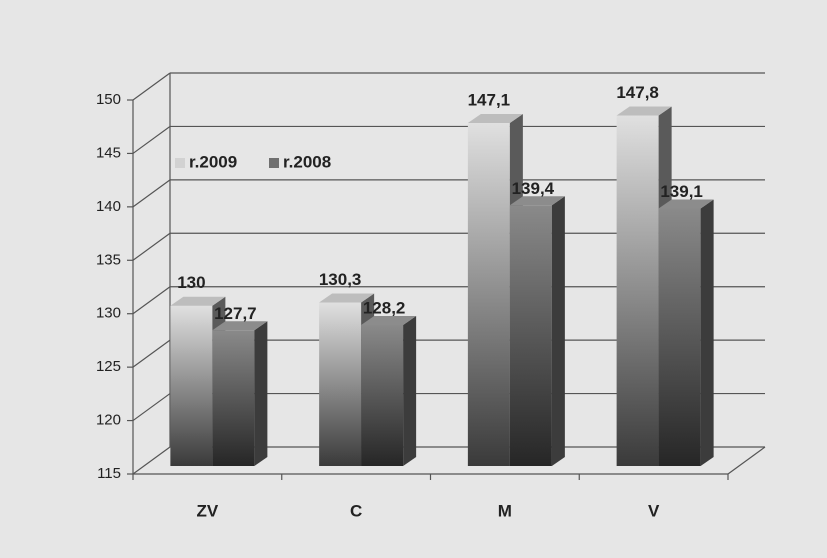 This screenshot has height=558, width=827. I want to click on legend-label: r.2009, so click(213, 161).